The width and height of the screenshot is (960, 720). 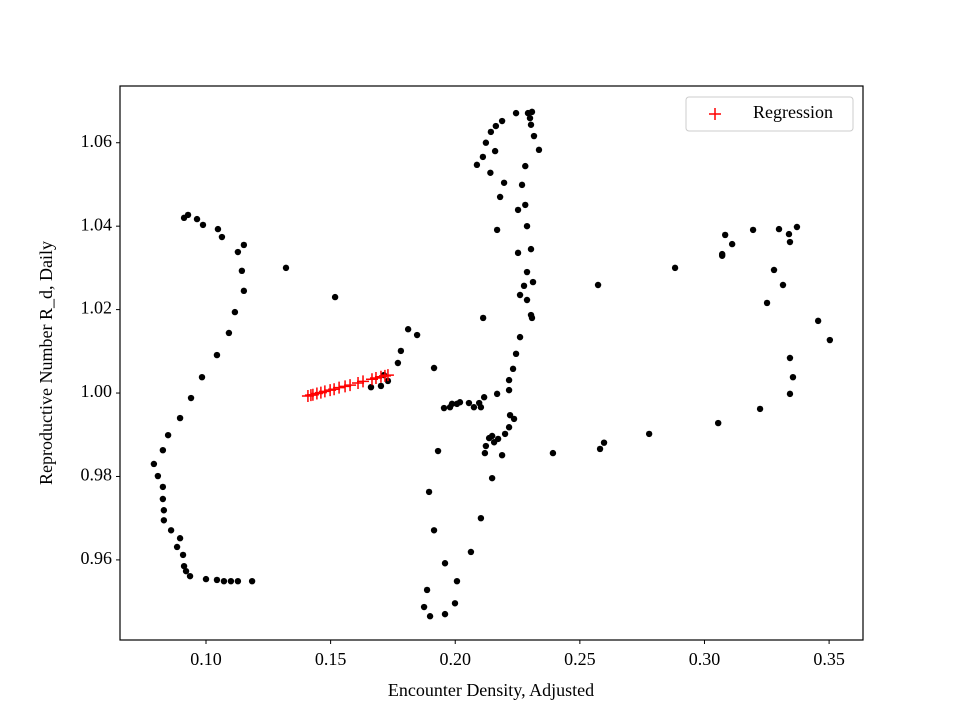 What do you see at coordinates (491, 690) in the screenshot?
I see `x-axis-label: Encounter Density, Adjusted` at bounding box center [491, 690].